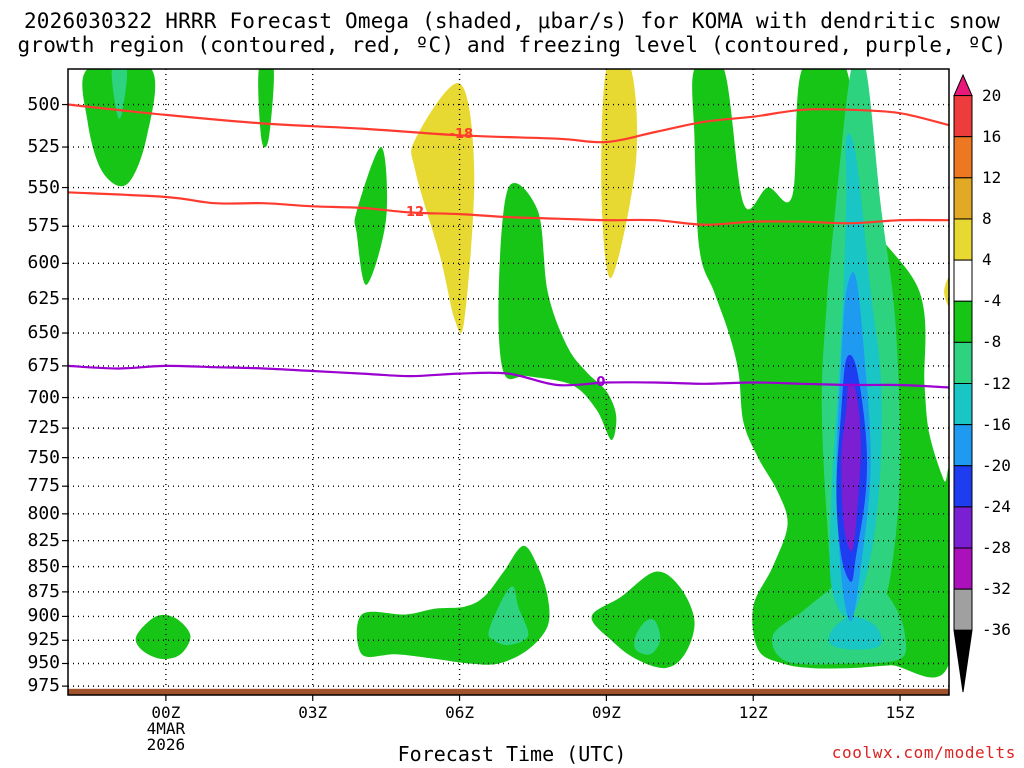 This screenshot has height=768, width=1024. I want to click on colorbar-label: -32, so click(996, 589).